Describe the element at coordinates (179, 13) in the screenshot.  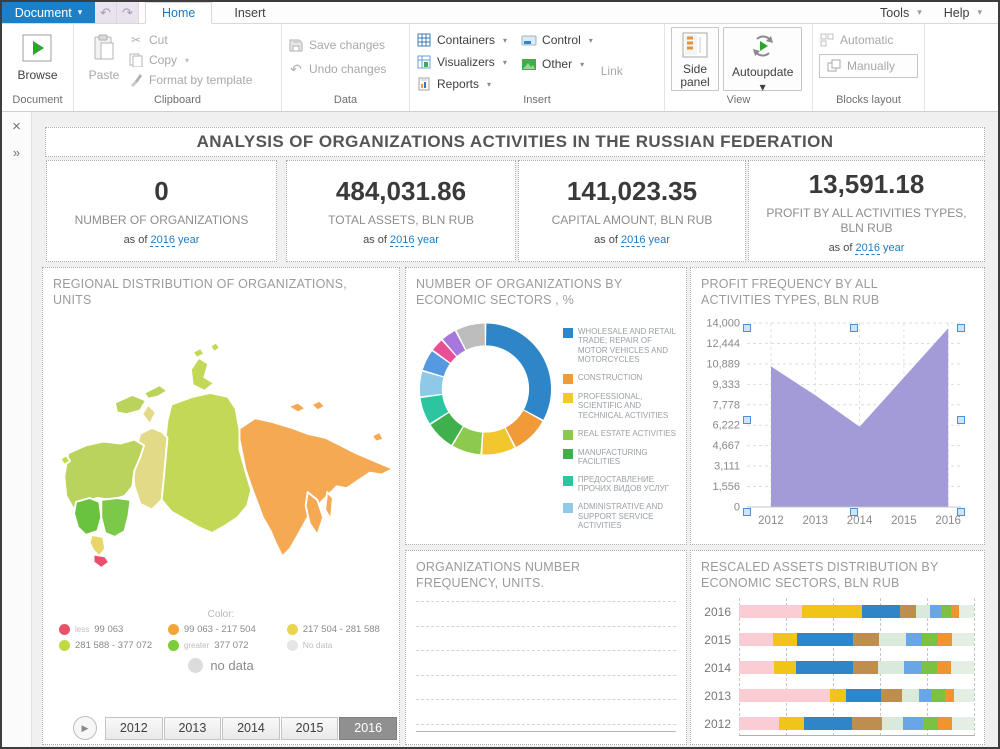
I see `tab-home: Home` at that location.